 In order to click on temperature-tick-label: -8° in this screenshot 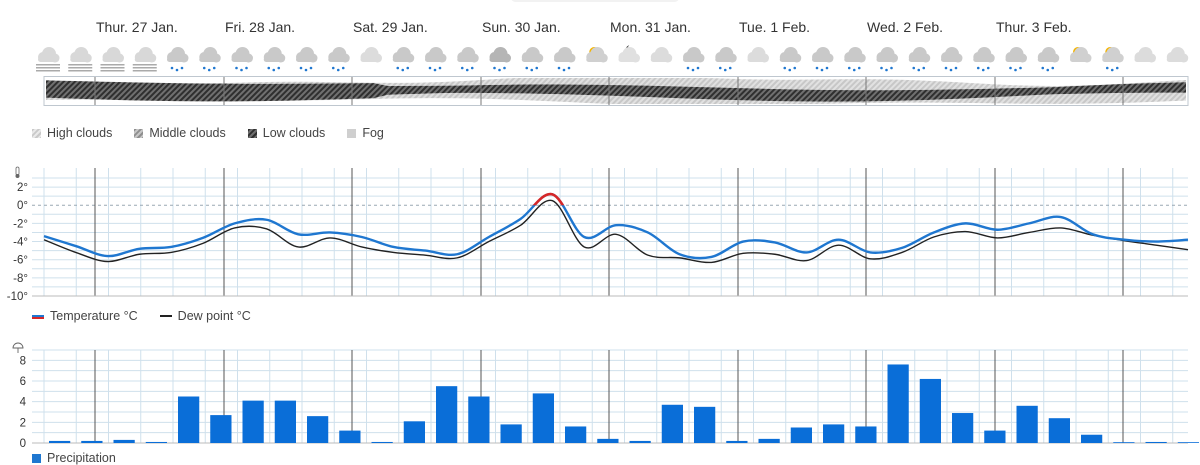, I will do `click(20, 279)`.